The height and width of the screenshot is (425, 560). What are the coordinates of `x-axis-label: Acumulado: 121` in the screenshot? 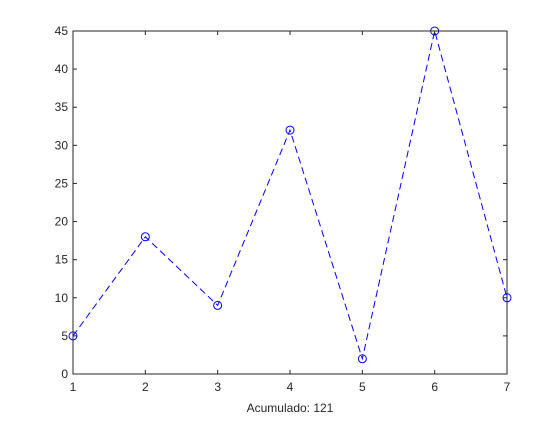 It's located at (290, 408).